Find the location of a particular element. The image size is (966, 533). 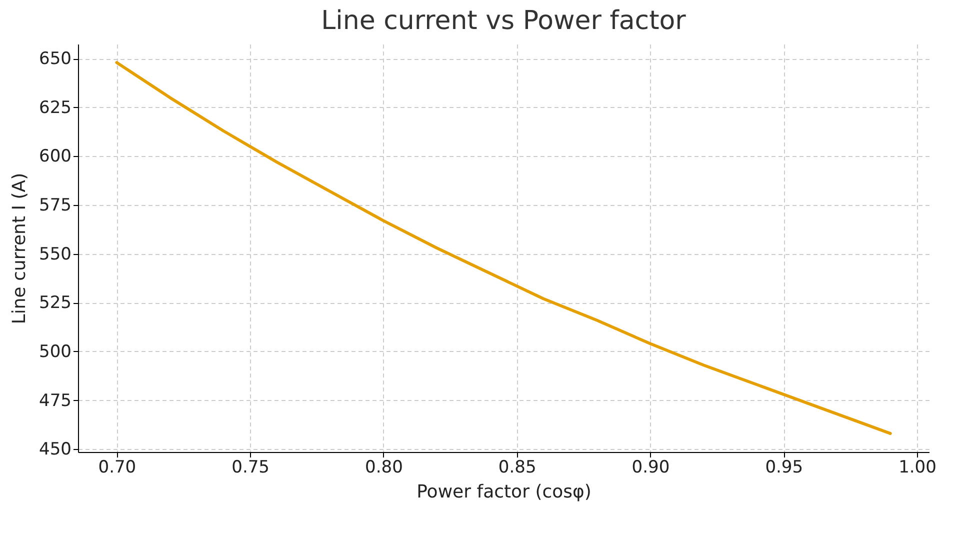

y-tick-label: 650 is located at coordinates (55, 59).